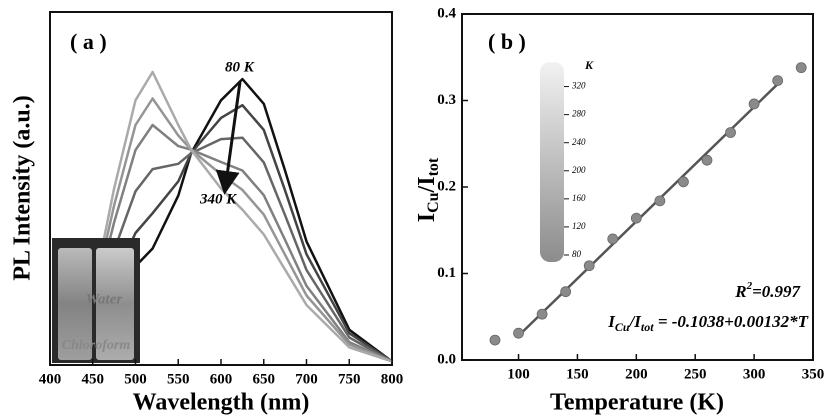 The height and width of the screenshot is (416, 838). I want to click on x-tick-label: 150, so click(577, 374).